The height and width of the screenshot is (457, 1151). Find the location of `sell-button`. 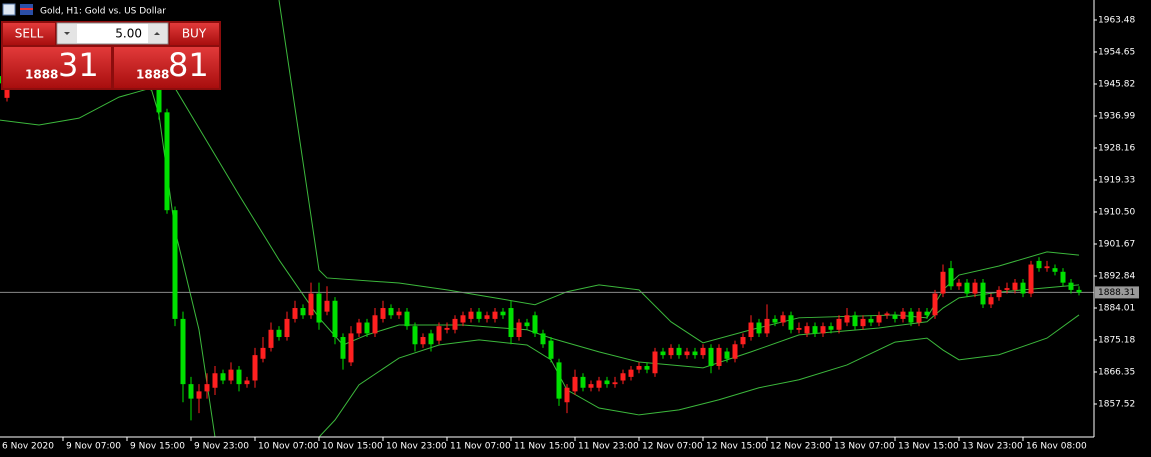

sell-button is located at coordinates (29, 34).